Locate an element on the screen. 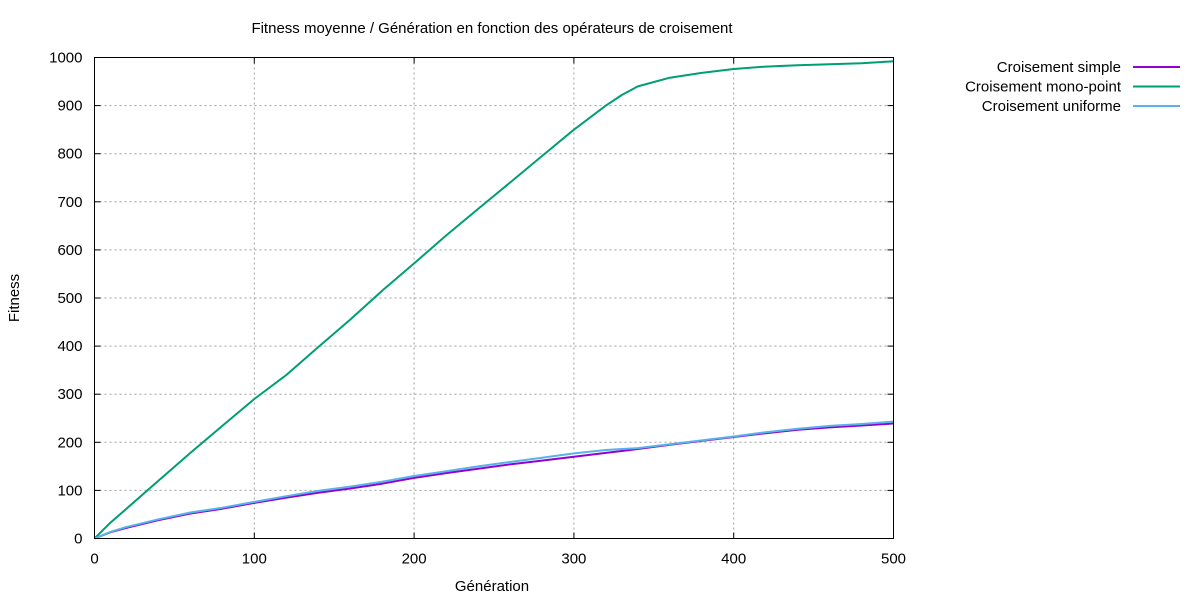  y-tick-label: 1000 is located at coordinates (65, 58).